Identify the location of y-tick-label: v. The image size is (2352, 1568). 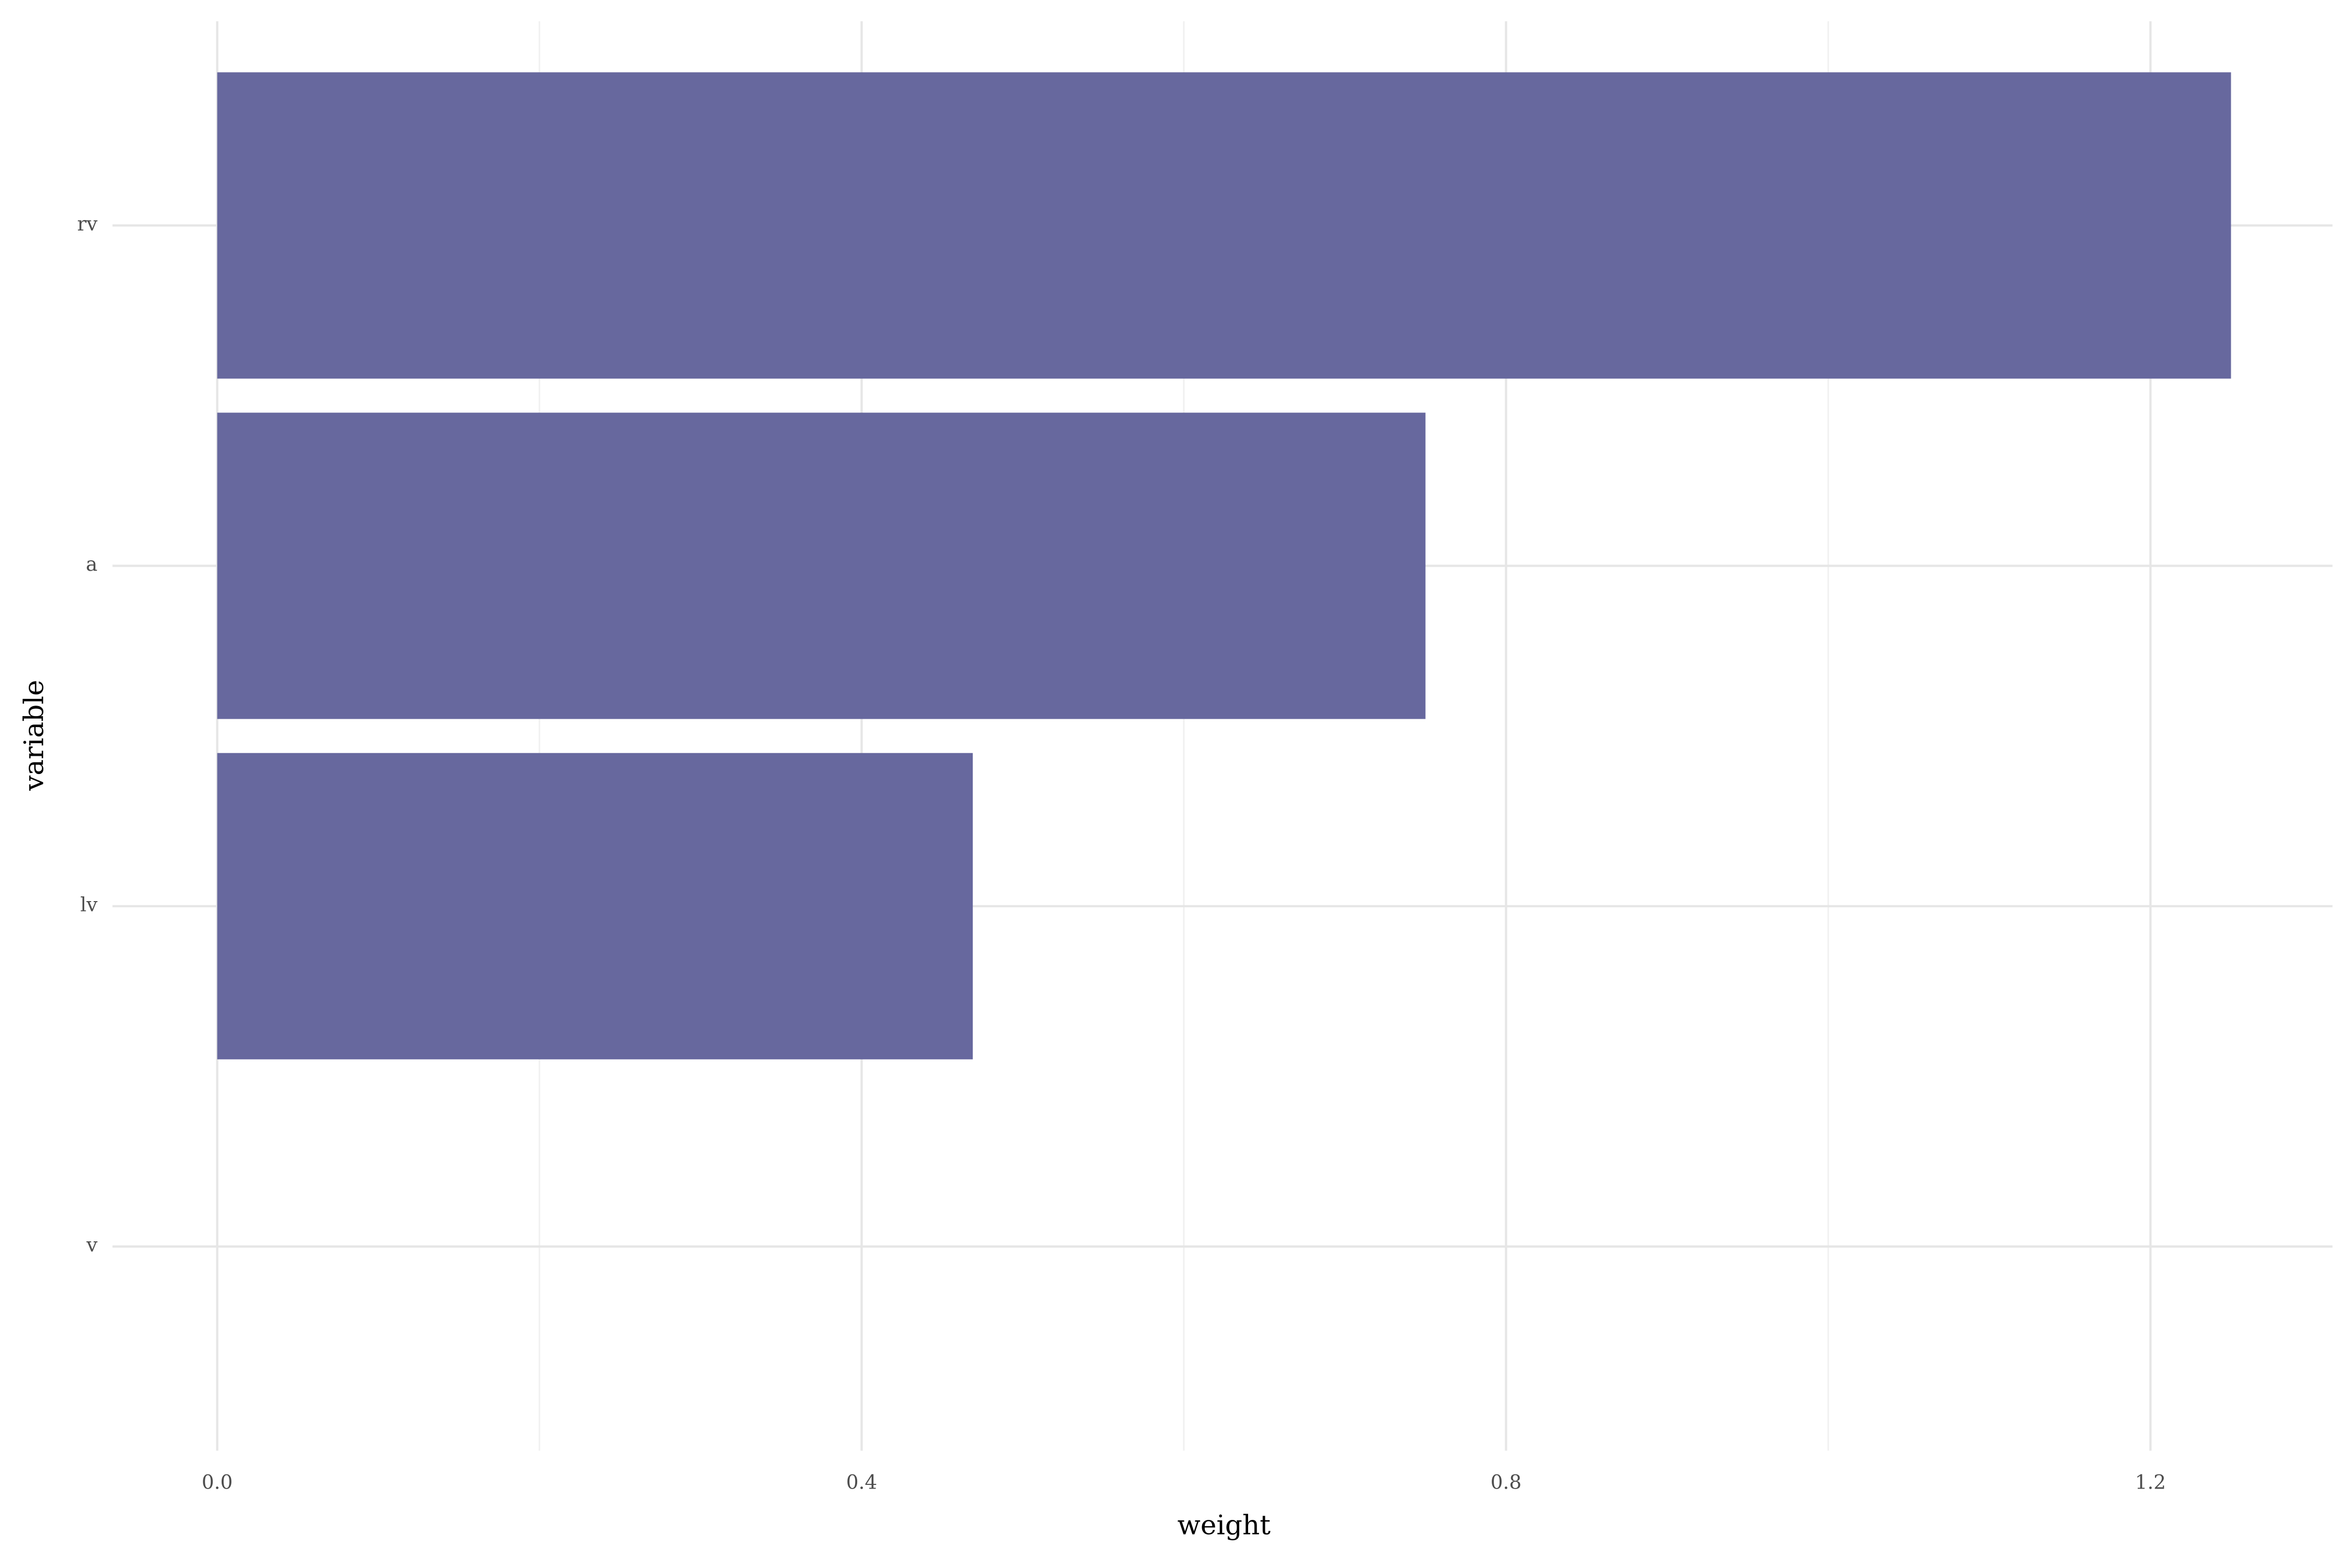
(91, 1244).